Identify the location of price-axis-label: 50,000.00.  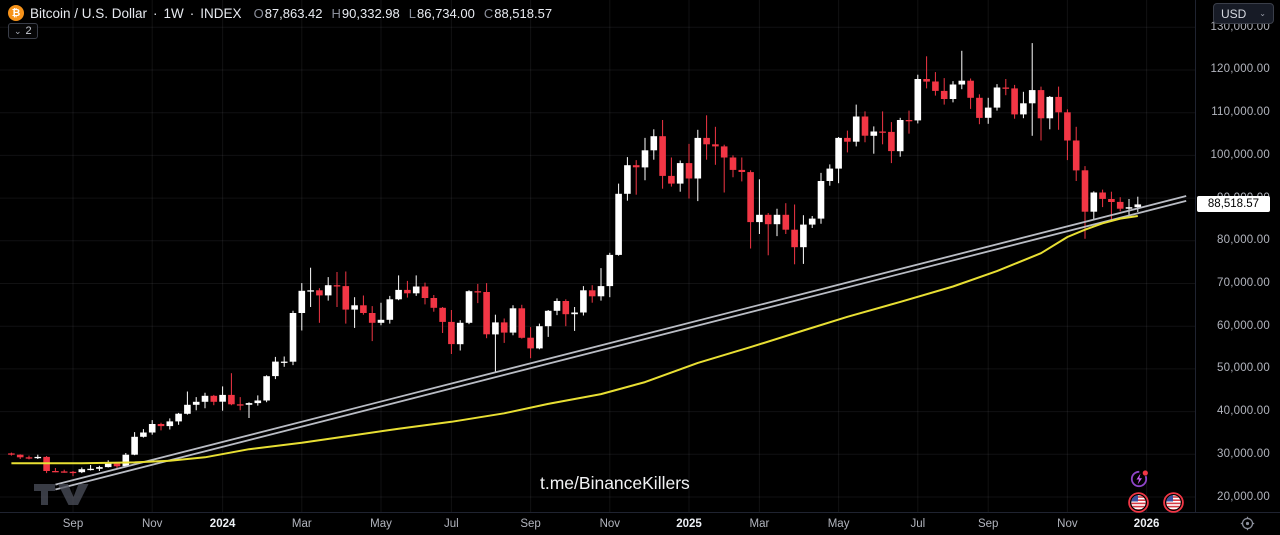
(1243, 368).